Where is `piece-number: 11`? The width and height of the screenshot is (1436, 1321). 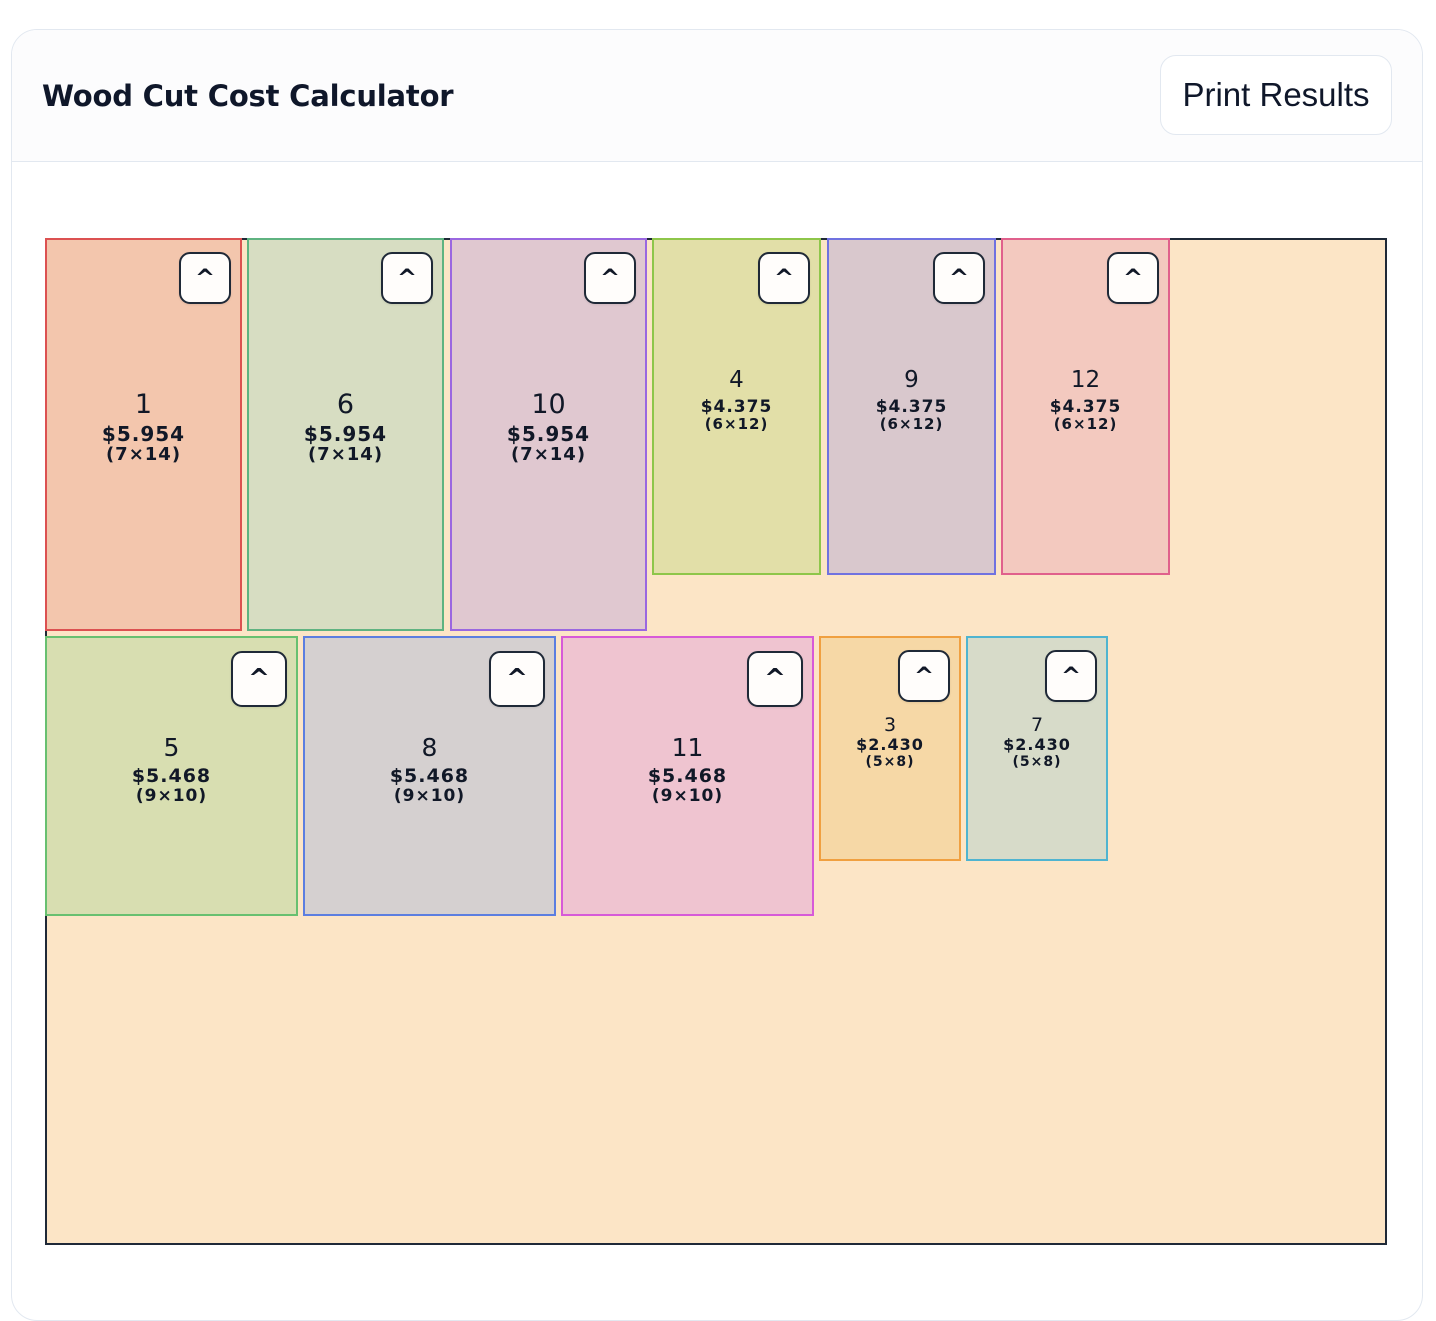 piece-number: 11 is located at coordinates (687, 748).